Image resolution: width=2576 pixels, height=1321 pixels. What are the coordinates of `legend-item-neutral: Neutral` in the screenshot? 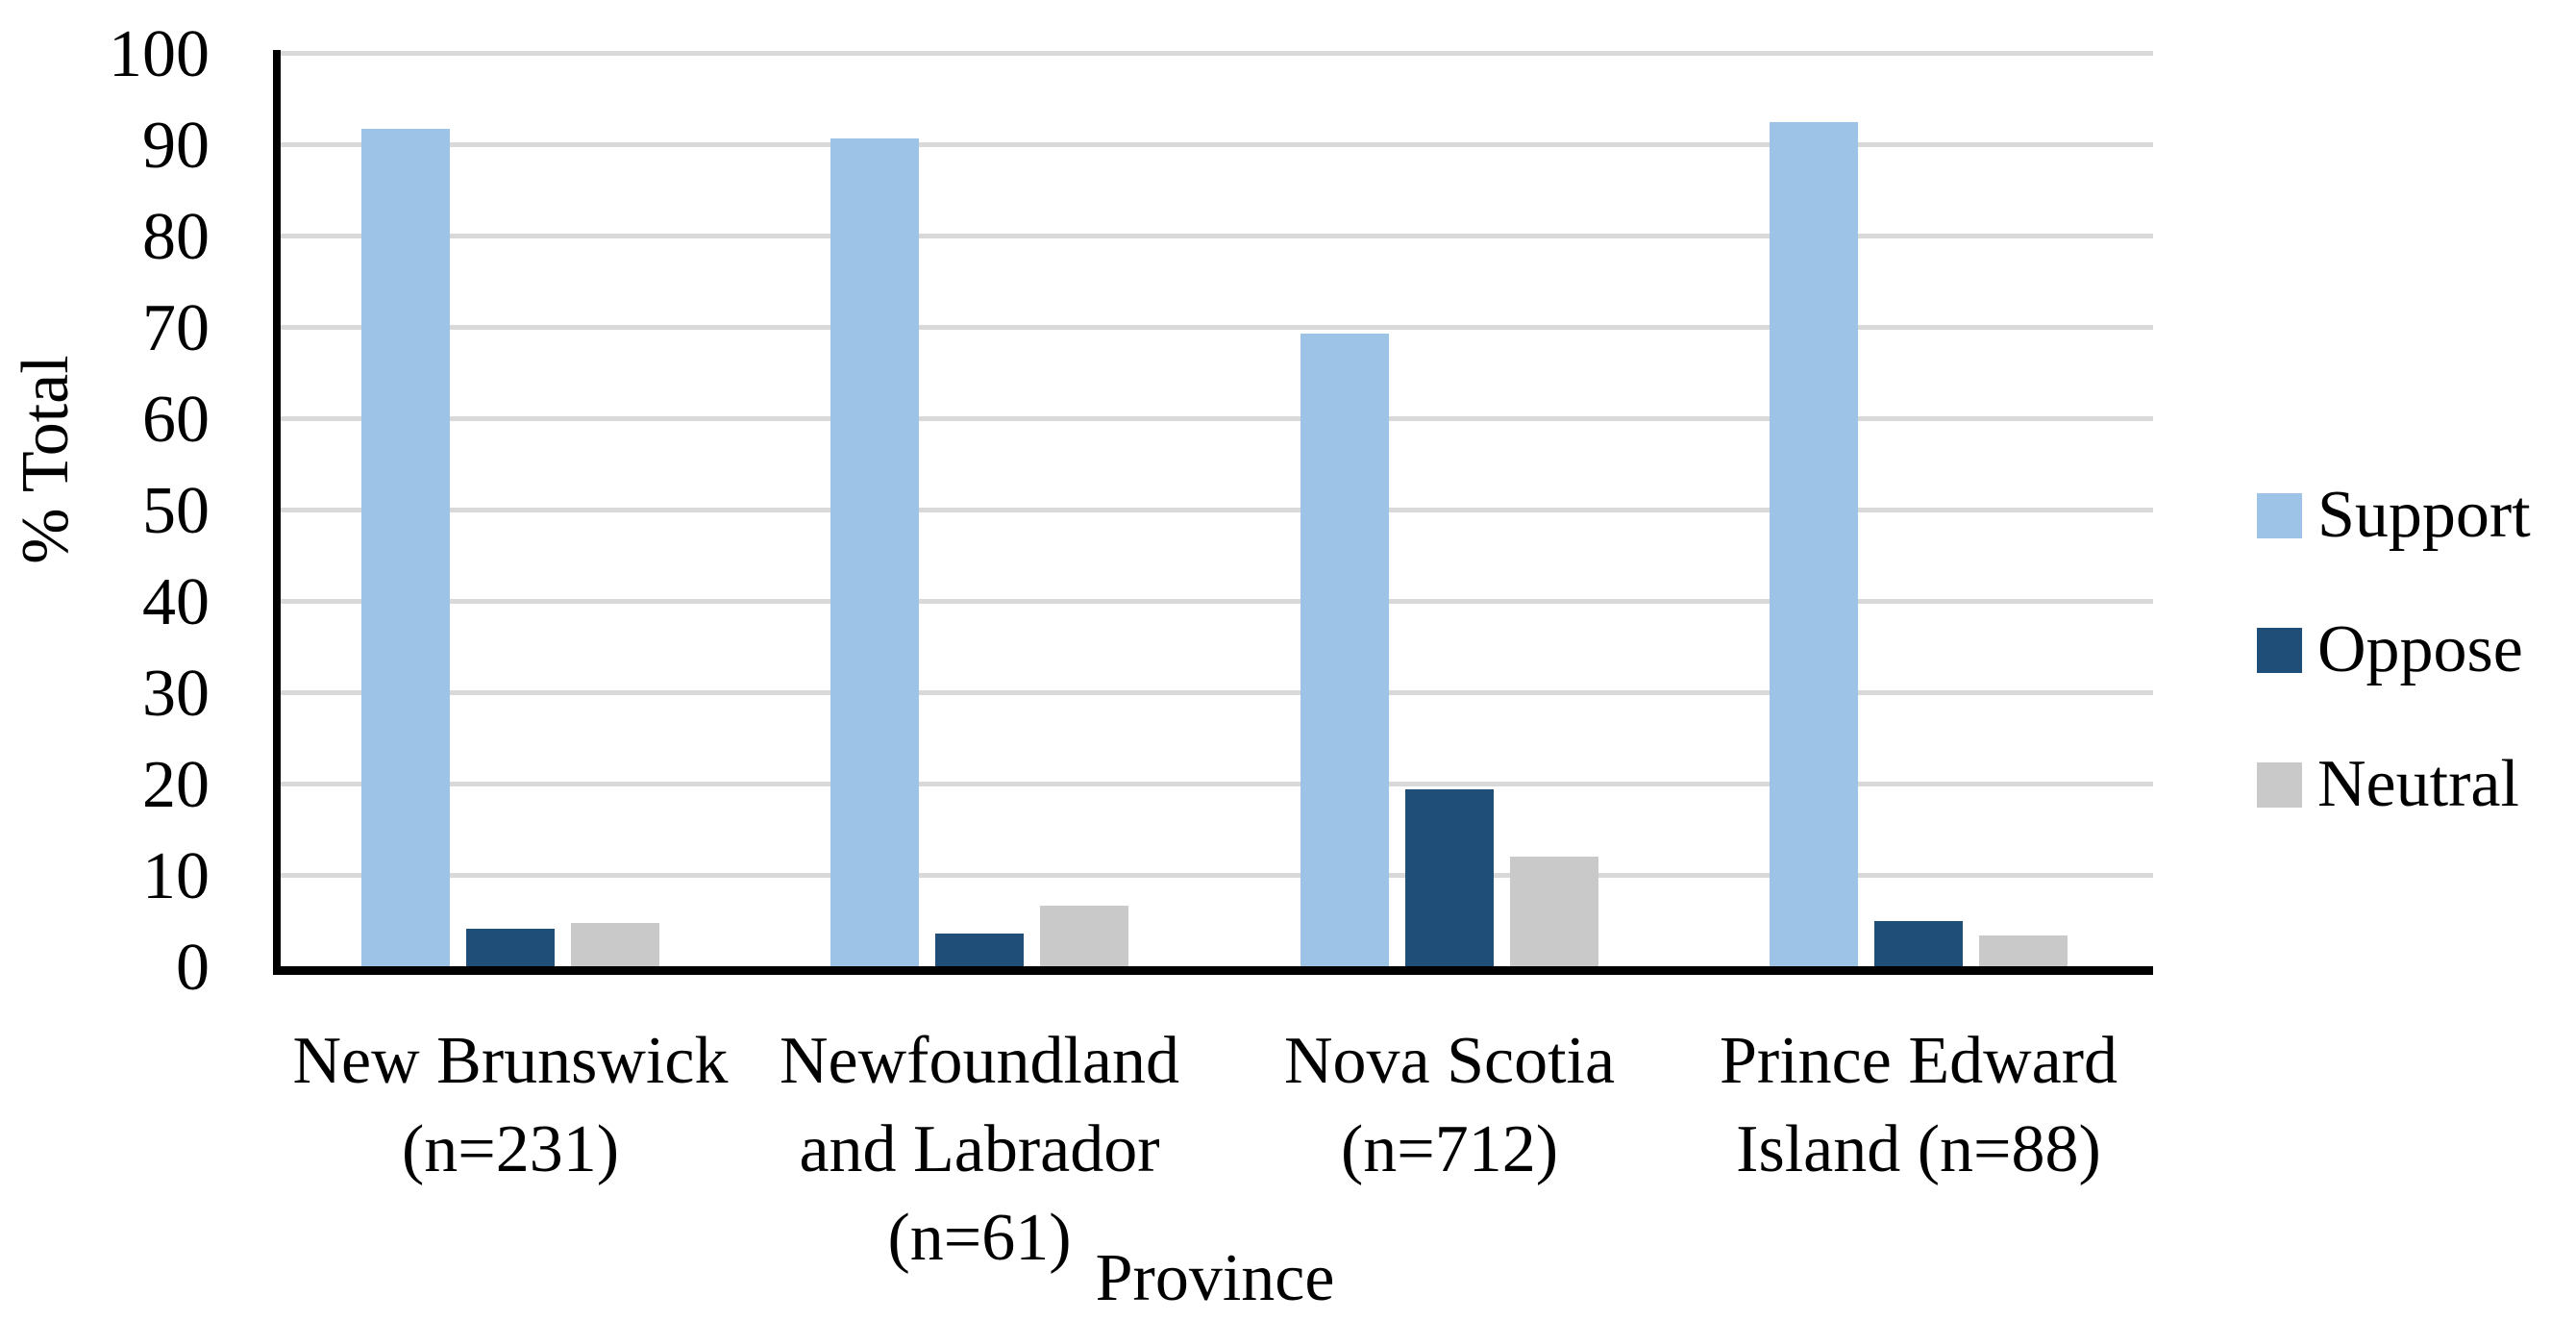 It's located at (2394, 785).